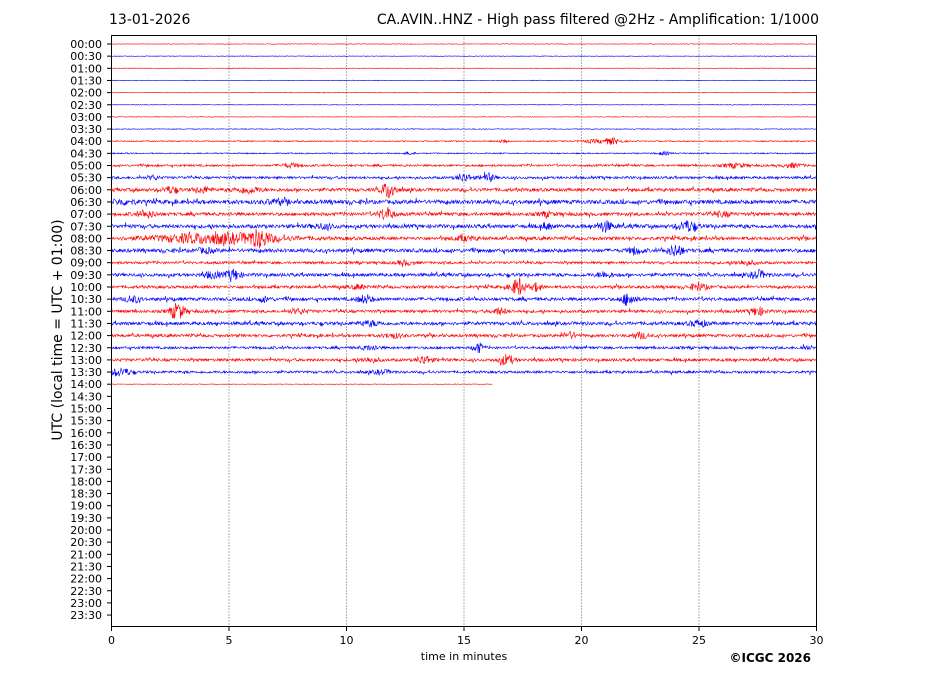 This screenshot has width=927, height=696. What do you see at coordinates (86, 457) in the screenshot?
I see `y-tick-label: 17:00` at bounding box center [86, 457].